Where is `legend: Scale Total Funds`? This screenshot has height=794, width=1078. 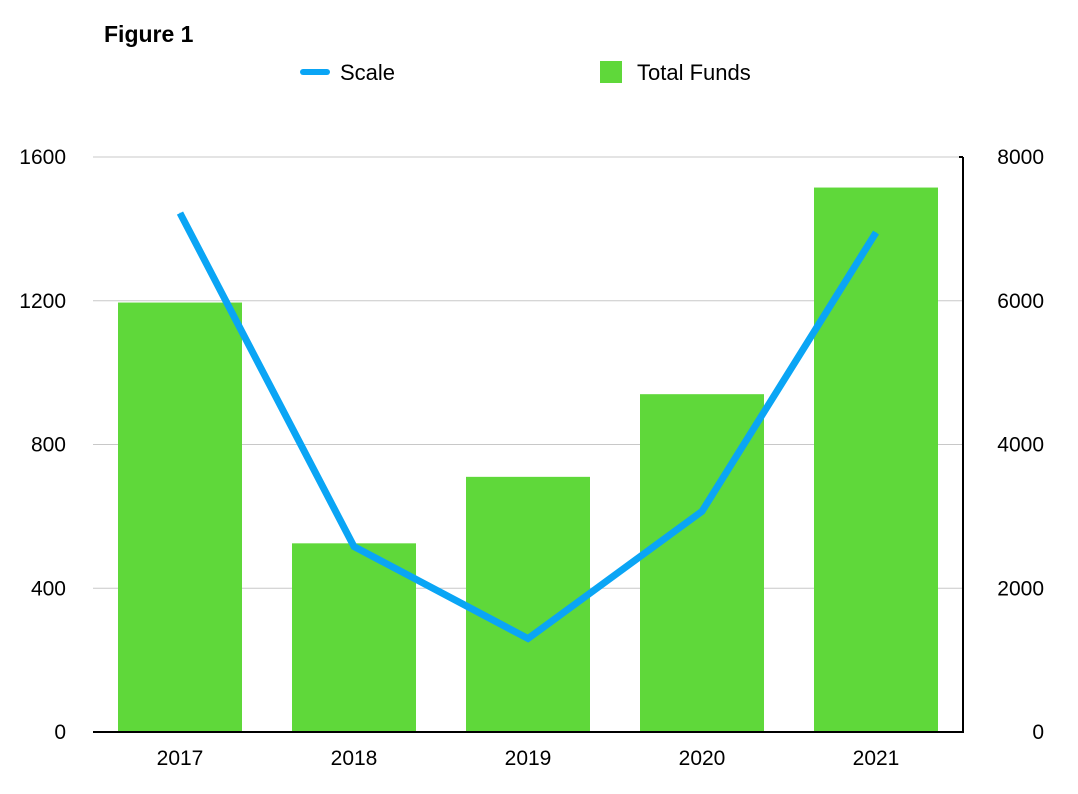
legend: Scale Total Funds is located at coordinates (525, 72).